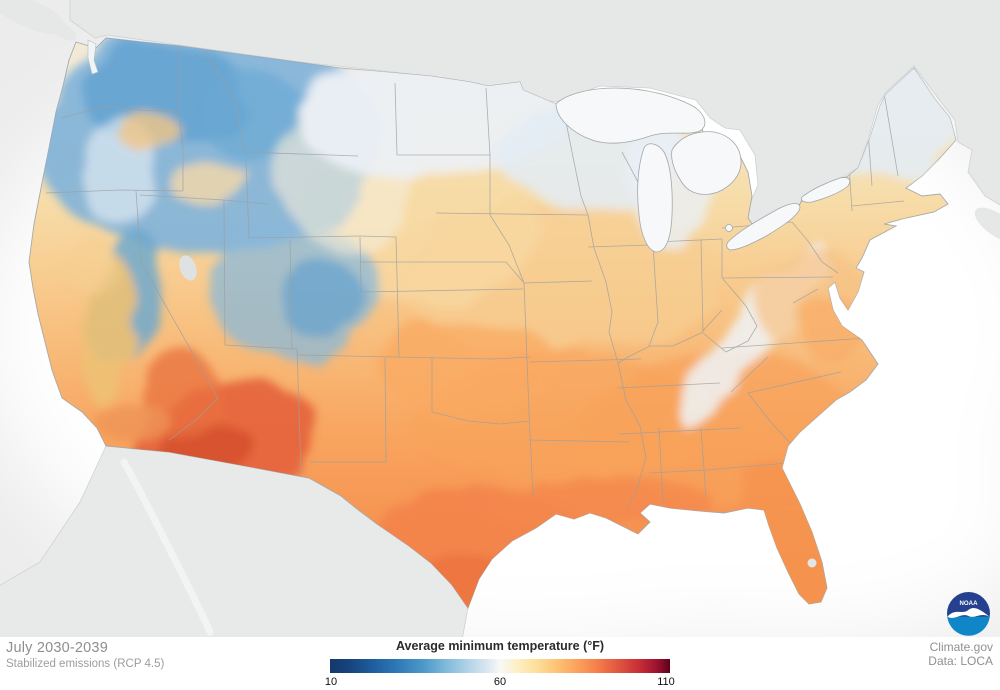 This screenshot has height=690, width=1000. I want to click on lake-erie, so click(763, 227).